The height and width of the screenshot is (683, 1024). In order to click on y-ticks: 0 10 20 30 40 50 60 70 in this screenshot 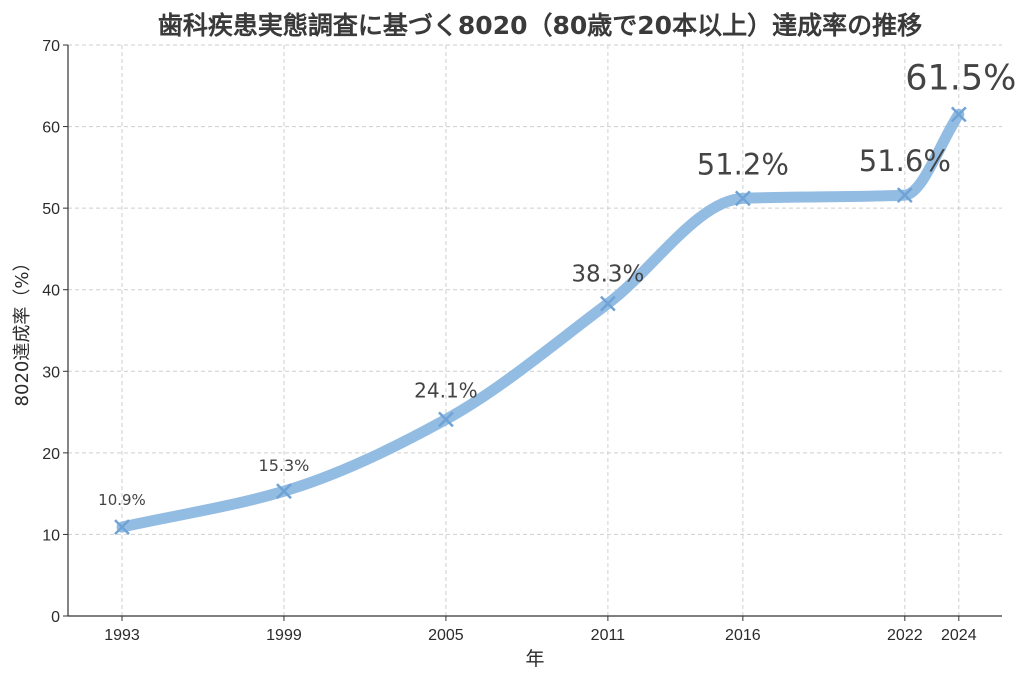, I will do `click(55, 332)`.